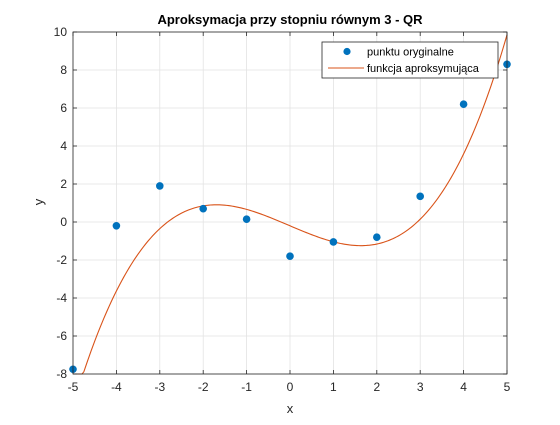 This screenshot has width=560, height=425. What do you see at coordinates (61, 32) in the screenshot?
I see `y-tick-label: 10` at bounding box center [61, 32].